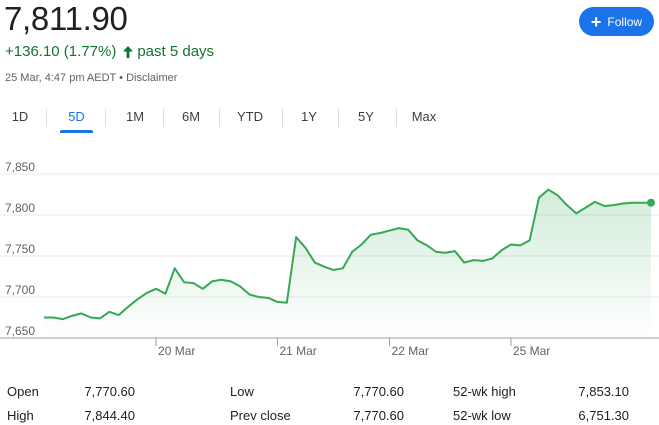 This screenshot has height=425, width=659. What do you see at coordinates (625, 21) in the screenshot?
I see `follow-button-label: Follow` at bounding box center [625, 21].